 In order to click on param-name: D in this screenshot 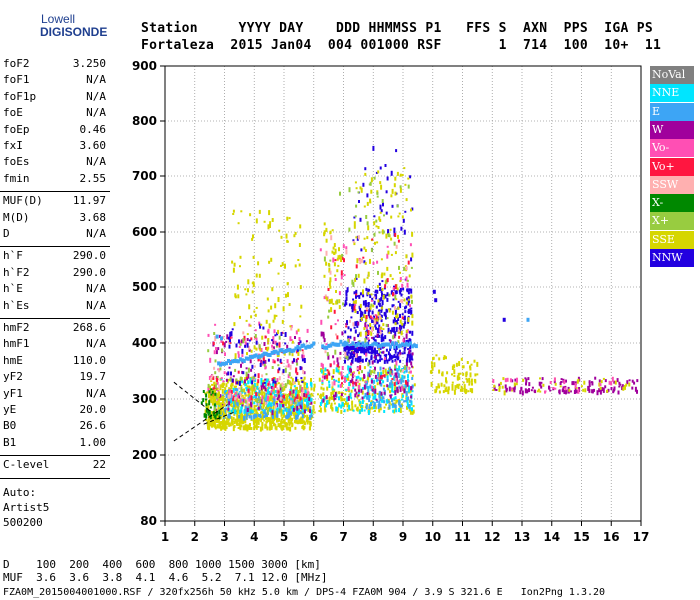, I will do `click(6, 233)`.